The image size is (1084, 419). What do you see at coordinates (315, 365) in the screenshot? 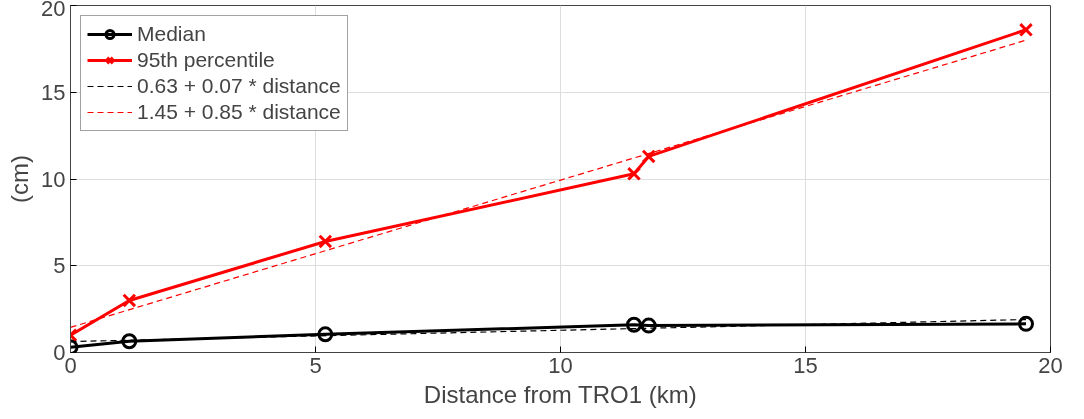
I see `x-tick-label: 5` at bounding box center [315, 365].